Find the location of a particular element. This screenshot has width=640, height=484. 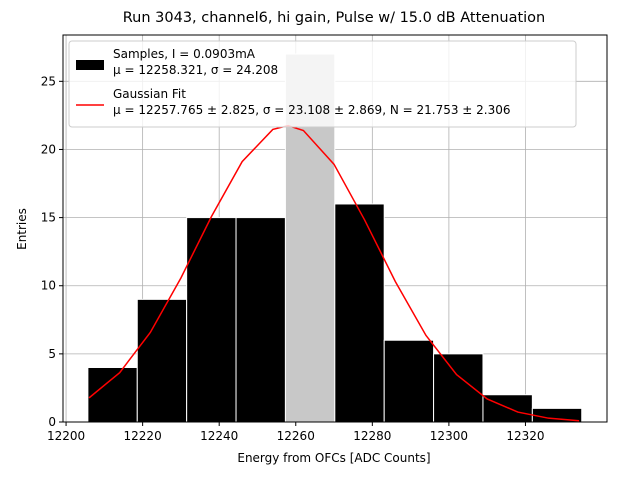

x-tick-label: 12280 is located at coordinates (372, 436).